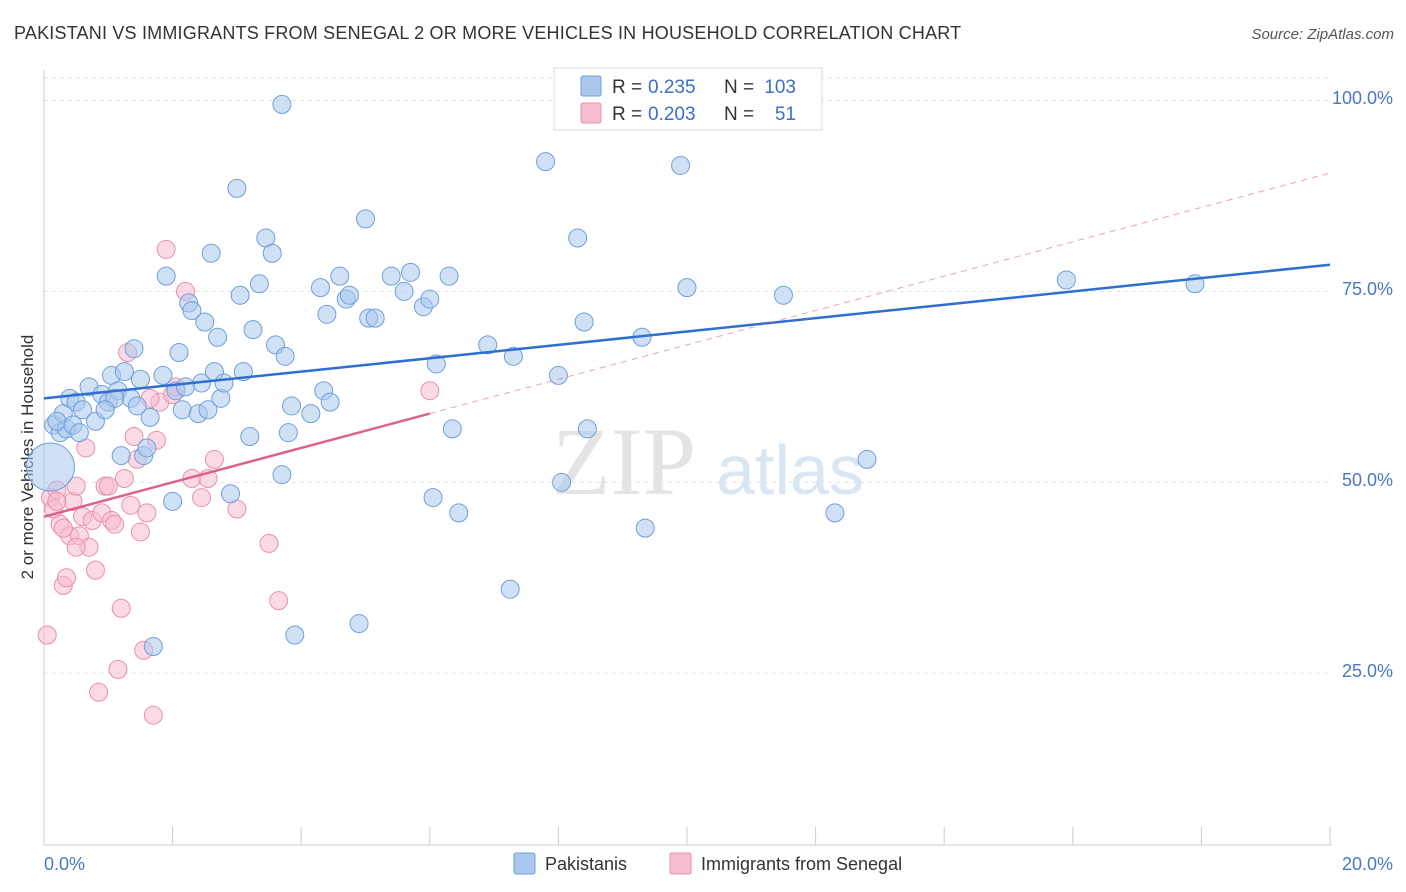 Image resolution: width=1406 pixels, height=892 pixels. What do you see at coordinates (586, 864) in the screenshot?
I see `bottom-legend-label-pakistanis: Pakistanis` at bounding box center [586, 864].